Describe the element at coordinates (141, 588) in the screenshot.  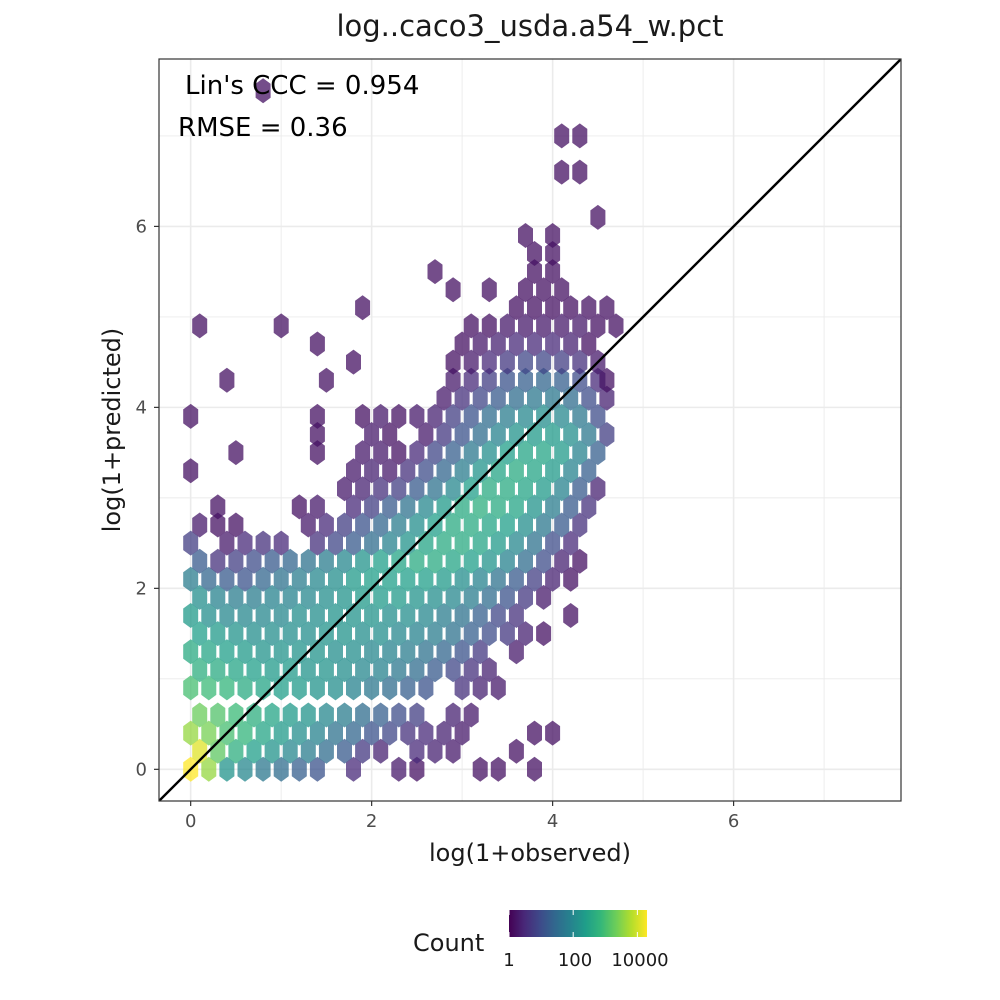
I see `y-tick-label: 2` at that location.